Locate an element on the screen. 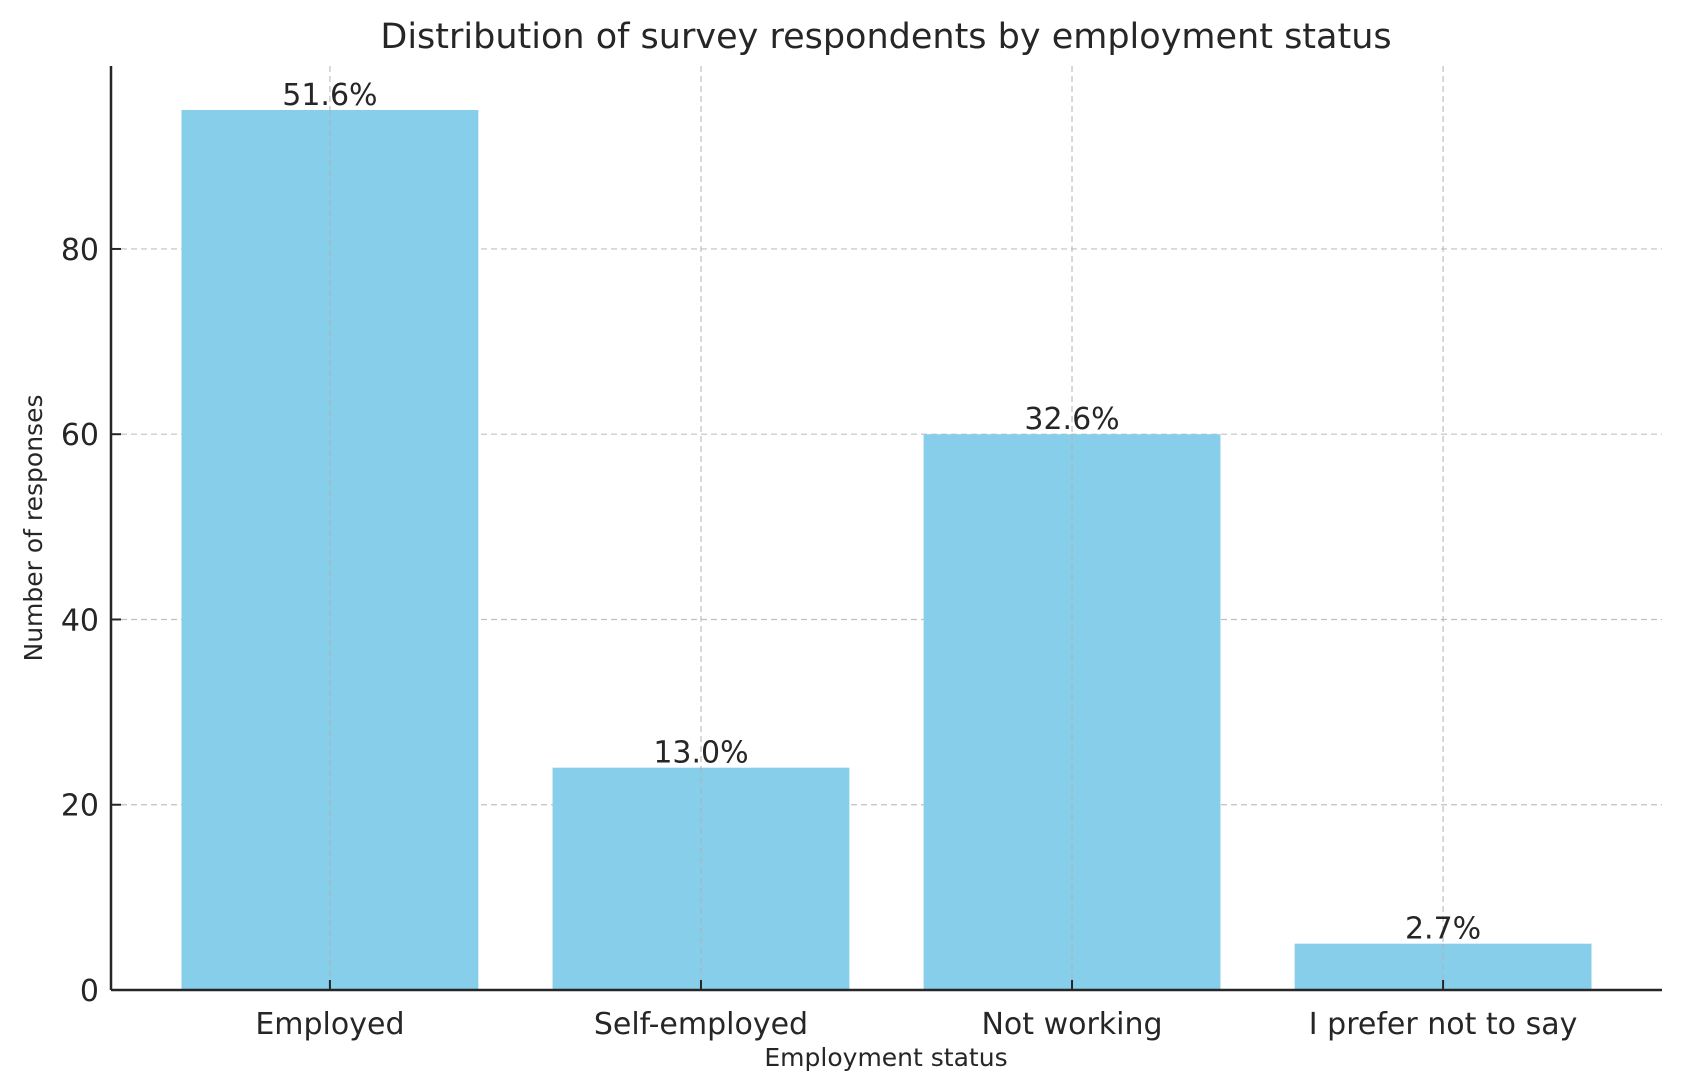 The height and width of the screenshot is (1092, 1681). y-tick-label: 80 is located at coordinates (80, 250).